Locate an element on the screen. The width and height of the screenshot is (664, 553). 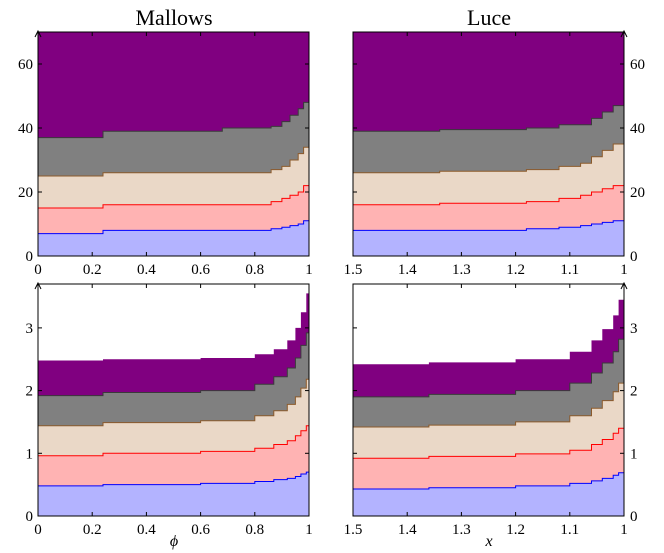
luce-top-layer-2-boundary is located at coordinates (489, 192).